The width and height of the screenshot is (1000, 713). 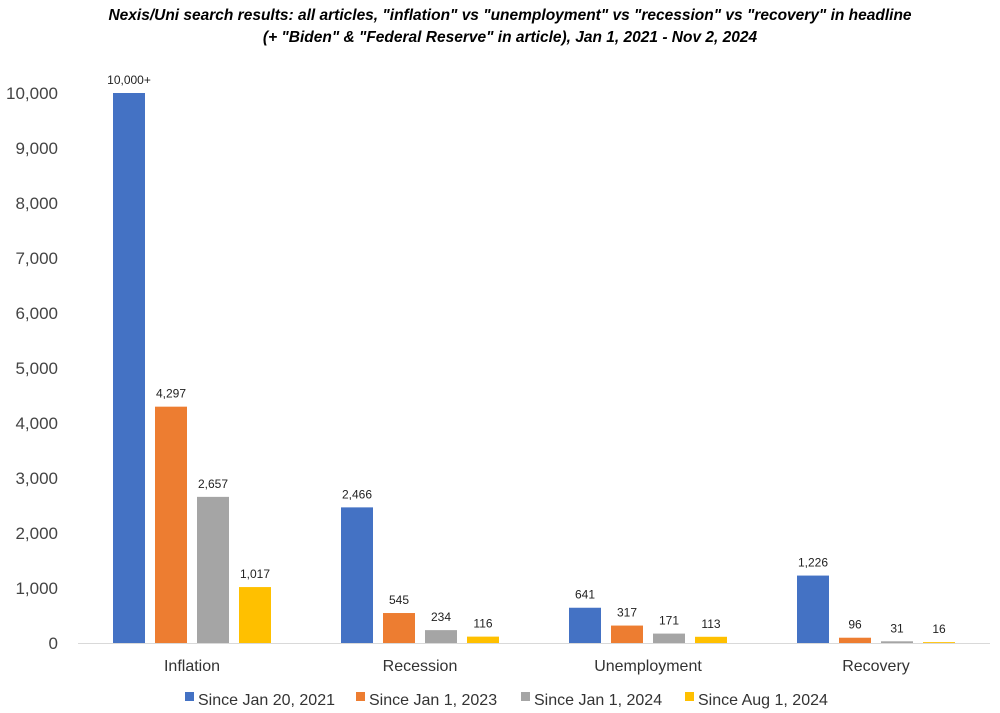 I want to click on data-label: 96, so click(x=855, y=625).